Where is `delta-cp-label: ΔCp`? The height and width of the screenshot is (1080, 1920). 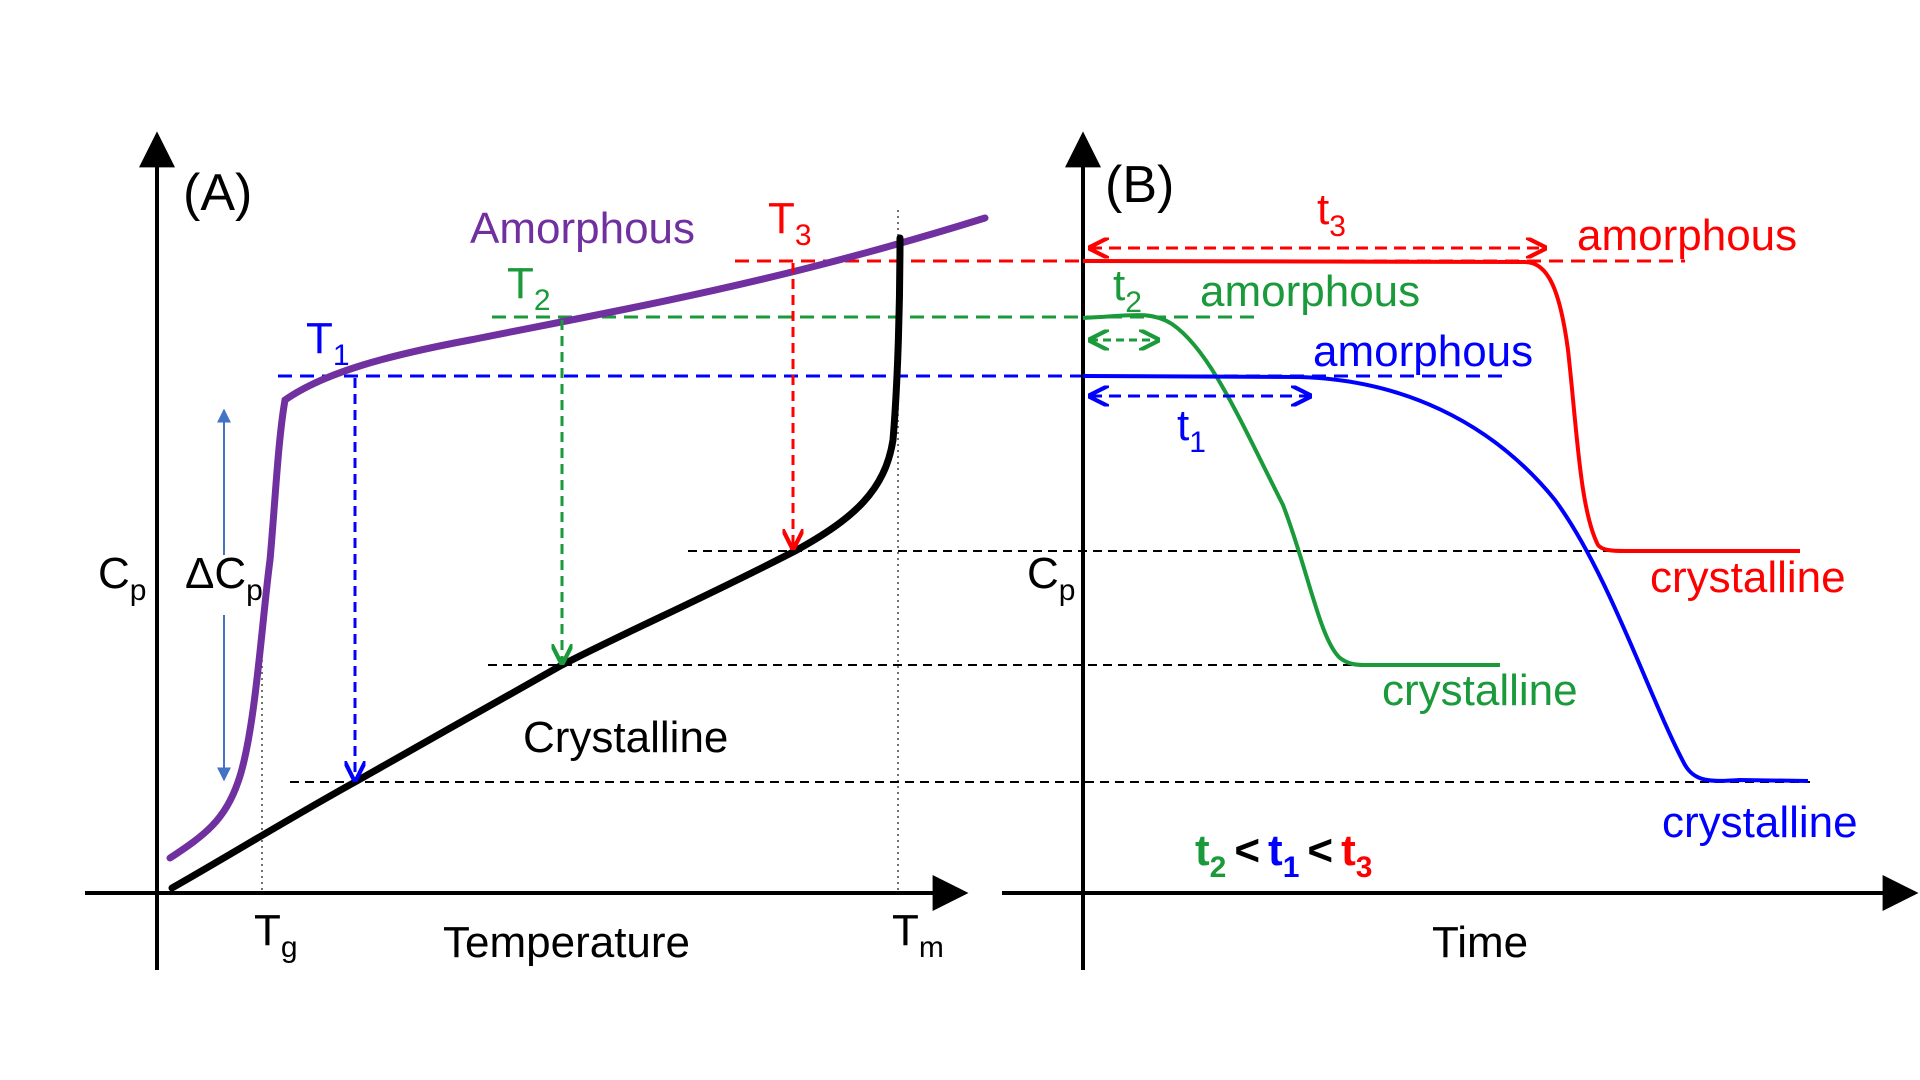 delta-cp-label: ΔCp is located at coordinates (224, 578).